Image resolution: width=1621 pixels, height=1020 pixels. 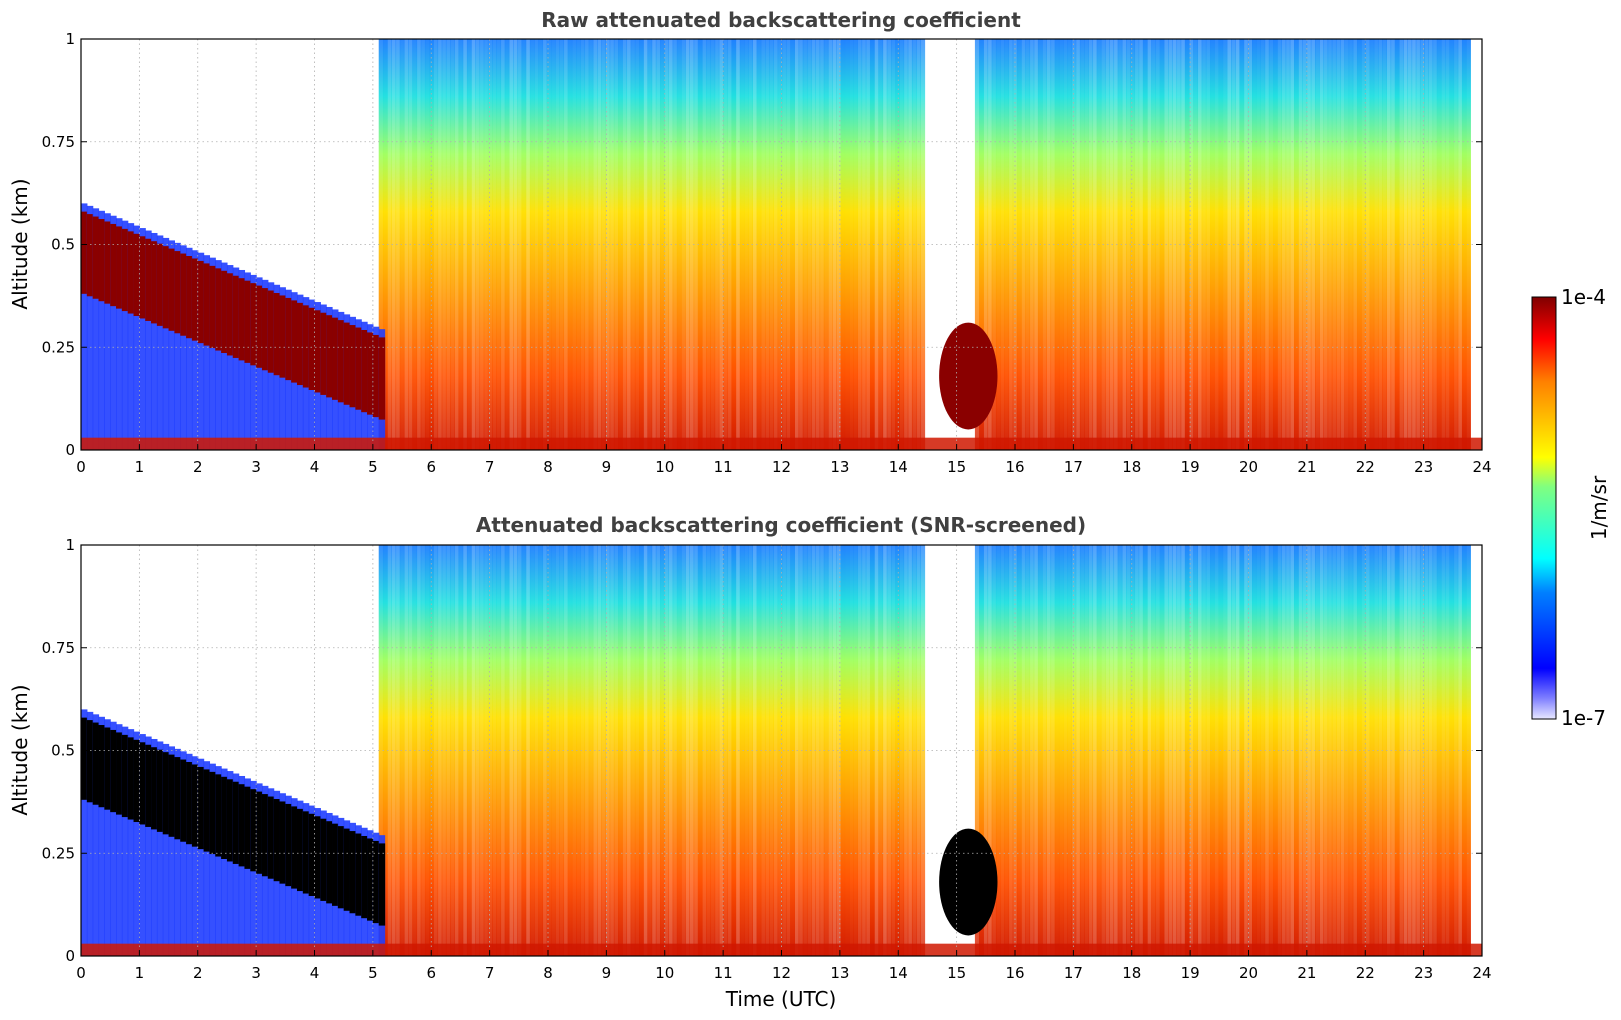 I want to click on panel-raw-x-tick-label: 16, so click(x=1014, y=467).